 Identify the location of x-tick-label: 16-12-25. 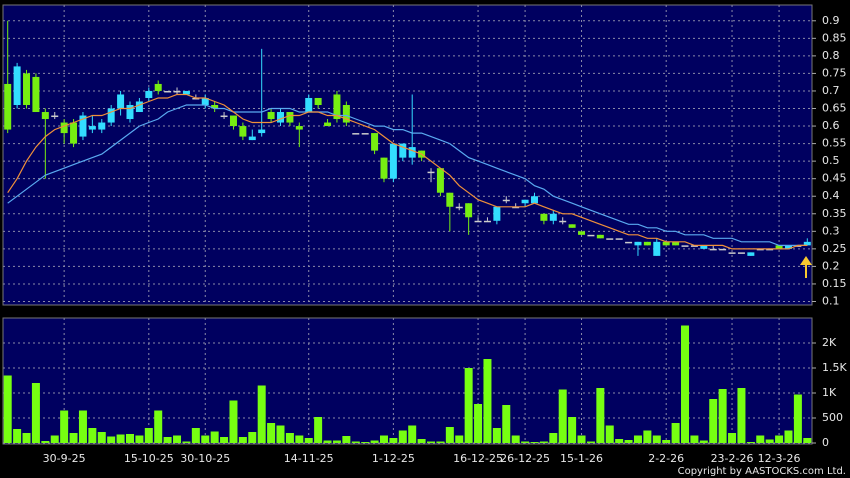
(478, 458).